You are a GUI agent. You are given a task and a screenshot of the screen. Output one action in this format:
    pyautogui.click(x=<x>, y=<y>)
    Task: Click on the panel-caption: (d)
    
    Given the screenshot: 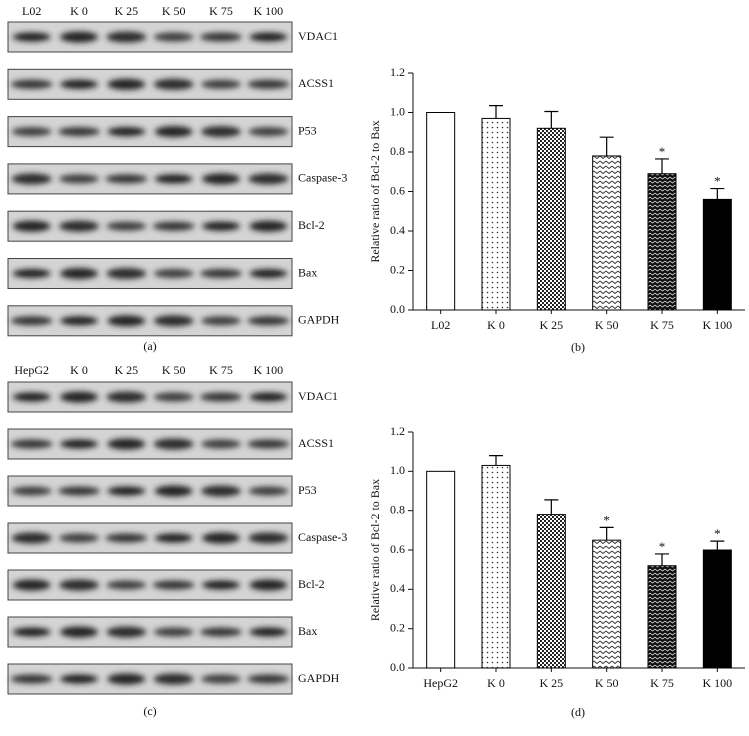 What is the action you would take?
    pyautogui.click(x=578, y=712)
    